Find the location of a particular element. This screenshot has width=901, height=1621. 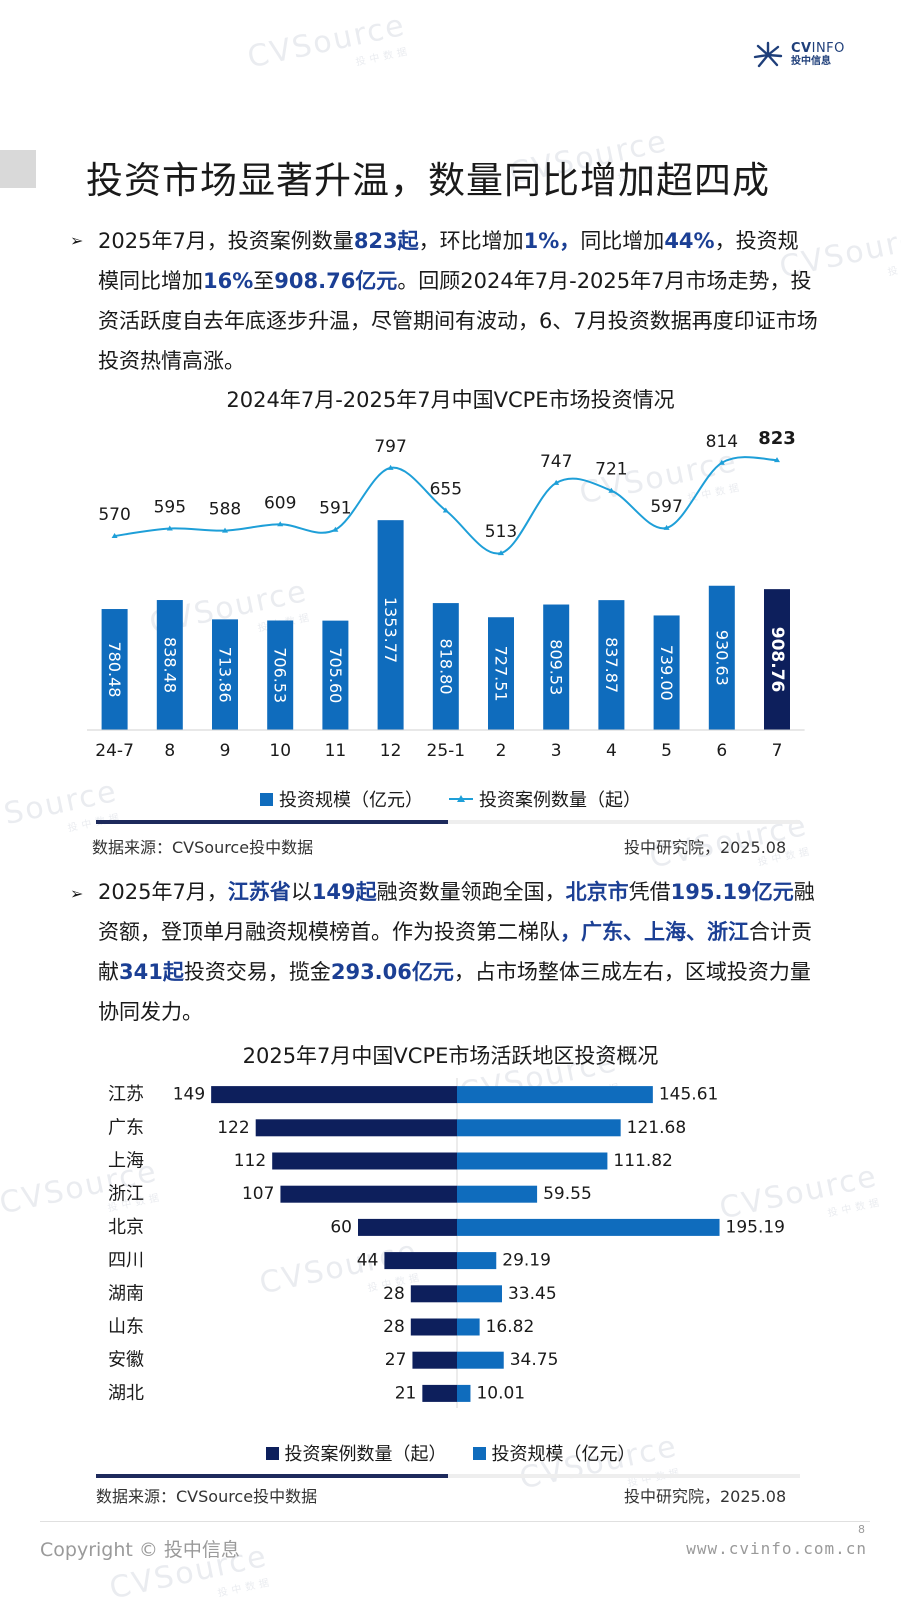

line-value-label: 747 is located at coordinates (556, 462).